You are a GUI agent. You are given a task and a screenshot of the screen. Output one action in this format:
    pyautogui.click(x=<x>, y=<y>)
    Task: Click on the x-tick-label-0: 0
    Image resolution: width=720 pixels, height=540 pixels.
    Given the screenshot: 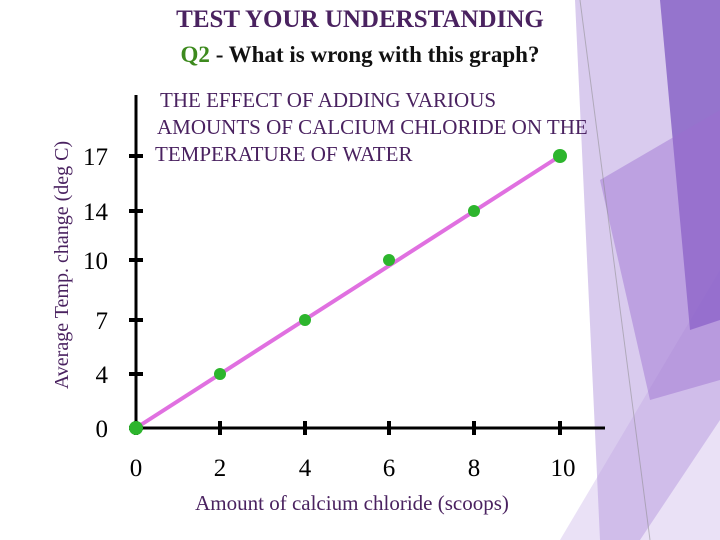 What is the action you would take?
    pyautogui.click(x=136, y=468)
    